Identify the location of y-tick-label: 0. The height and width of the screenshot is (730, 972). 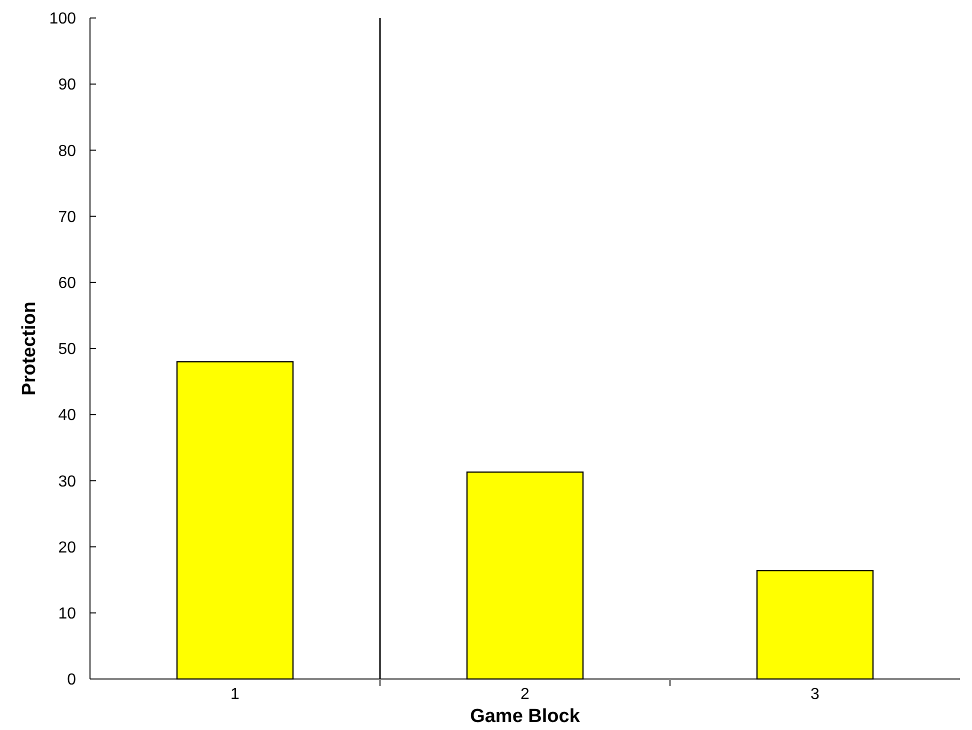
(71, 680).